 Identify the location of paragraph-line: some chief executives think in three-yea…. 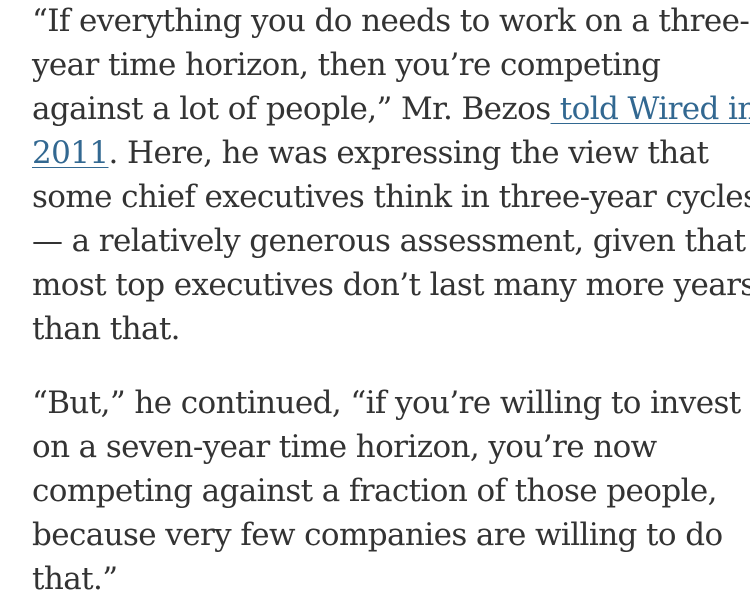
(391, 197).